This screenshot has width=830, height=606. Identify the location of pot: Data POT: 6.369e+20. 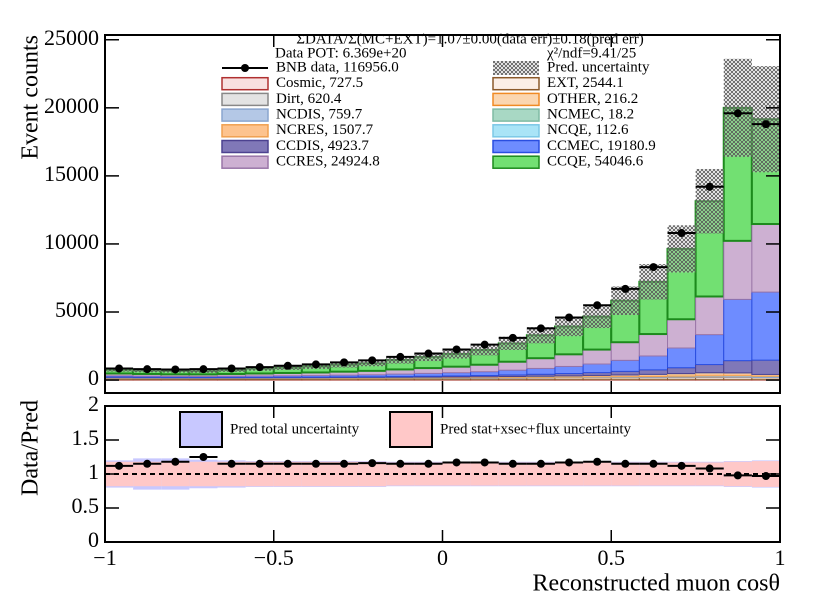
(340, 53).